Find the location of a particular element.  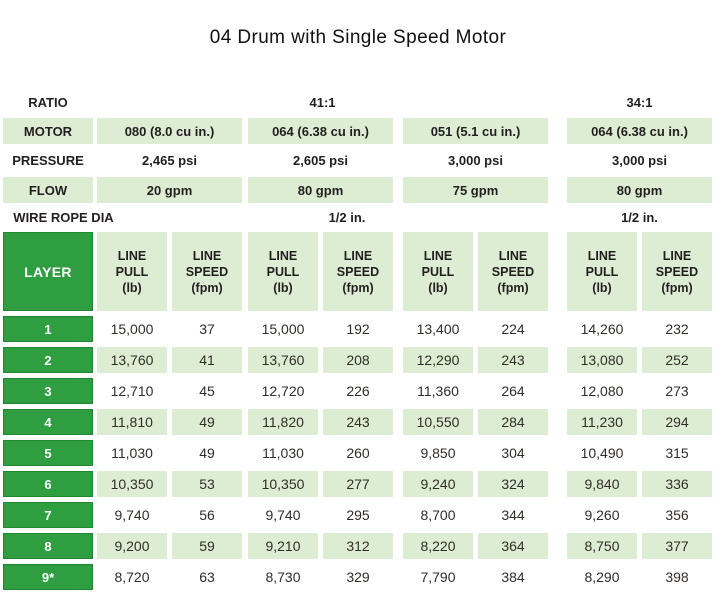

motor-value-3: 051 (5.1 cu in.) is located at coordinates (475, 131).